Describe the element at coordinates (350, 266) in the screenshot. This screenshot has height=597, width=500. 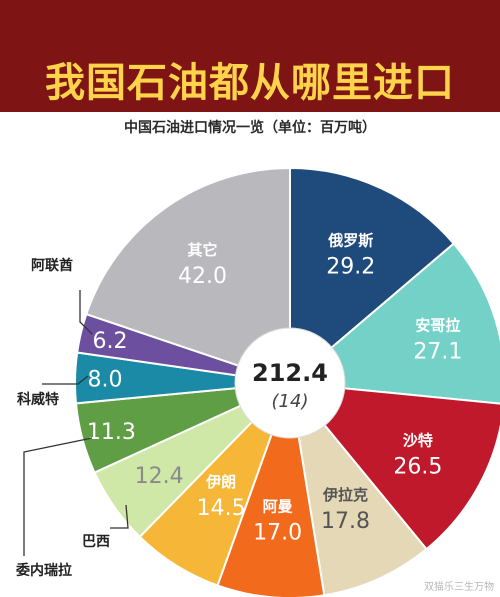
I see `slice-value-label: 29.2` at that location.